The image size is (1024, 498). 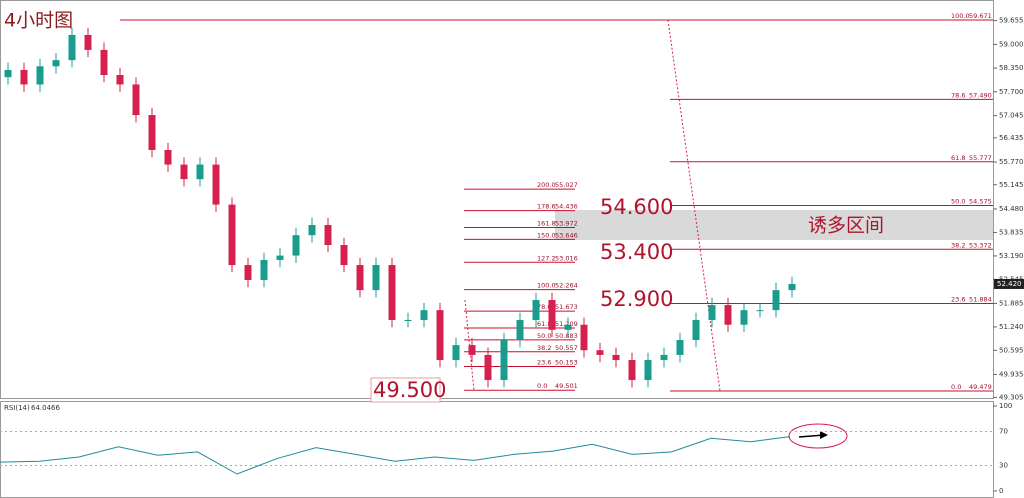 What do you see at coordinates (1011, 162) in the screenshot?
I see `y-tick-label: 55.770` at bounding box center [1011, 162].